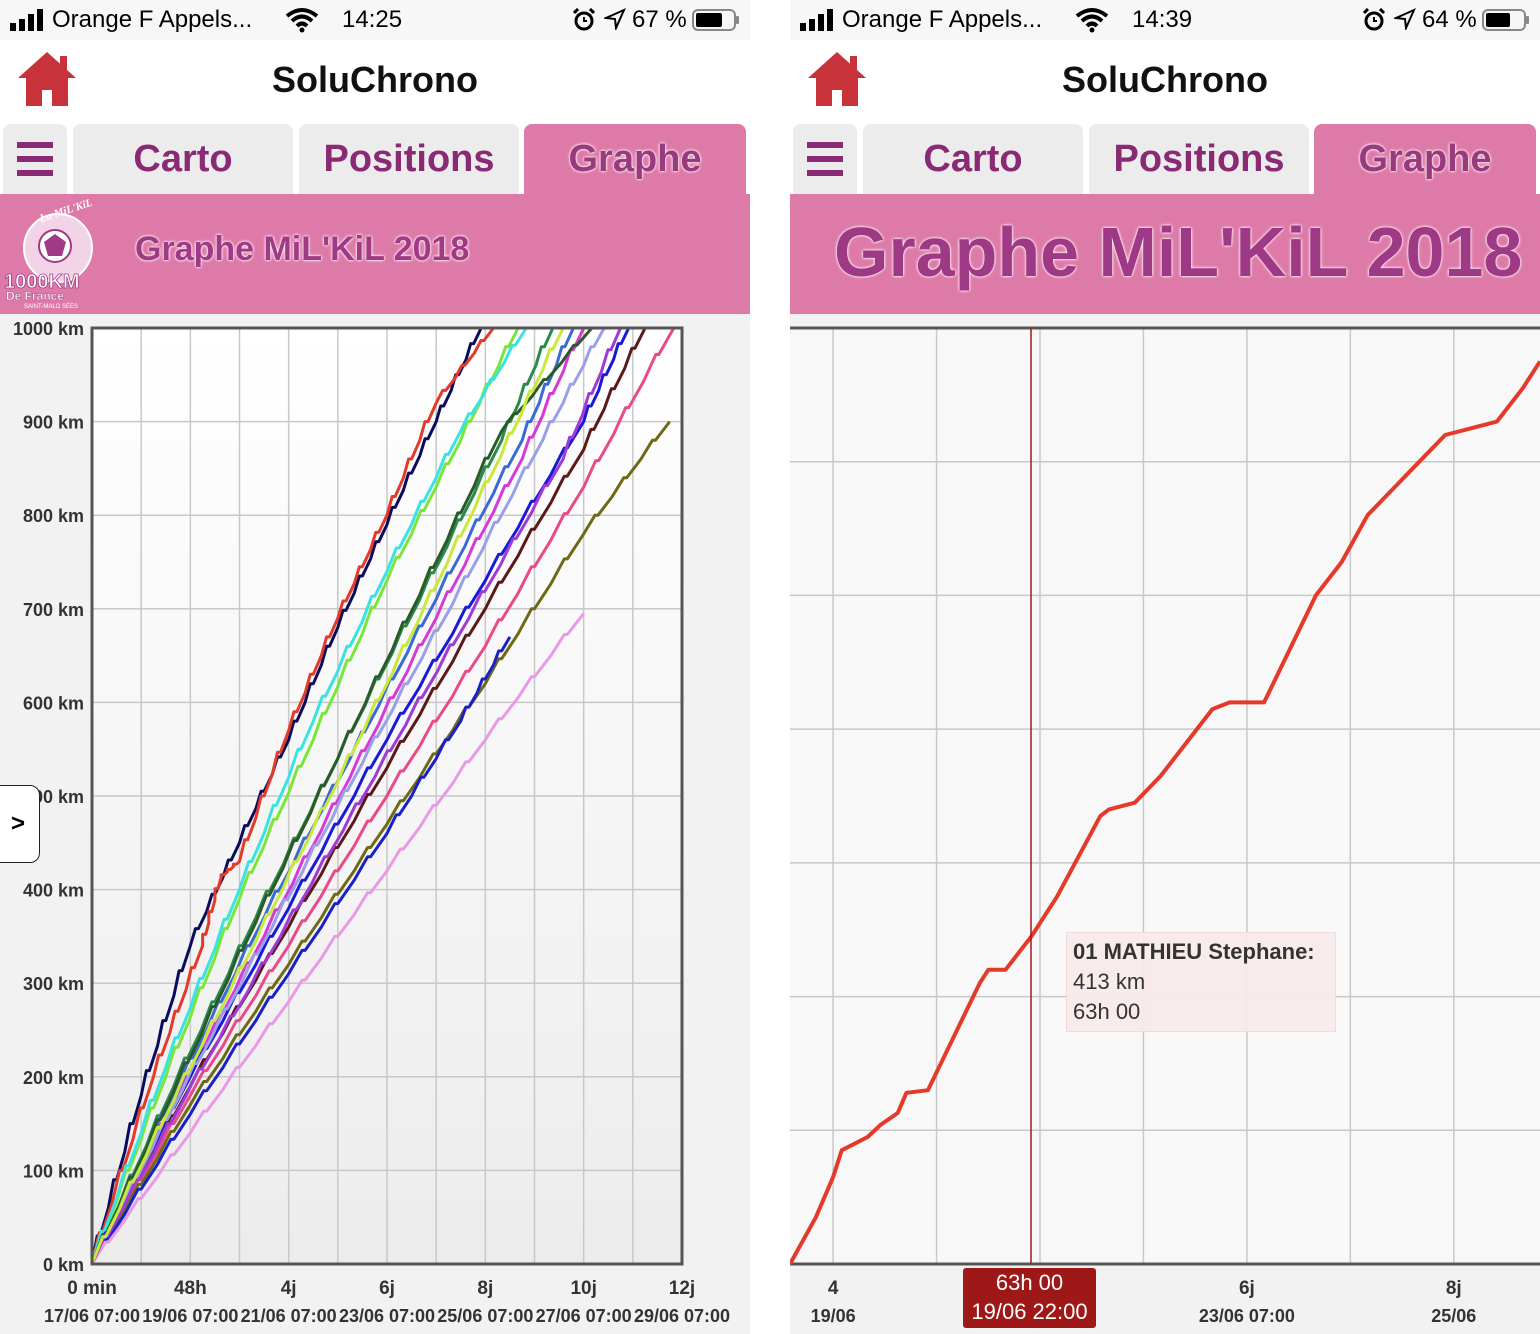  I want to click on x-tick-date-label: 27/06 07:00, so click(584, 1316).